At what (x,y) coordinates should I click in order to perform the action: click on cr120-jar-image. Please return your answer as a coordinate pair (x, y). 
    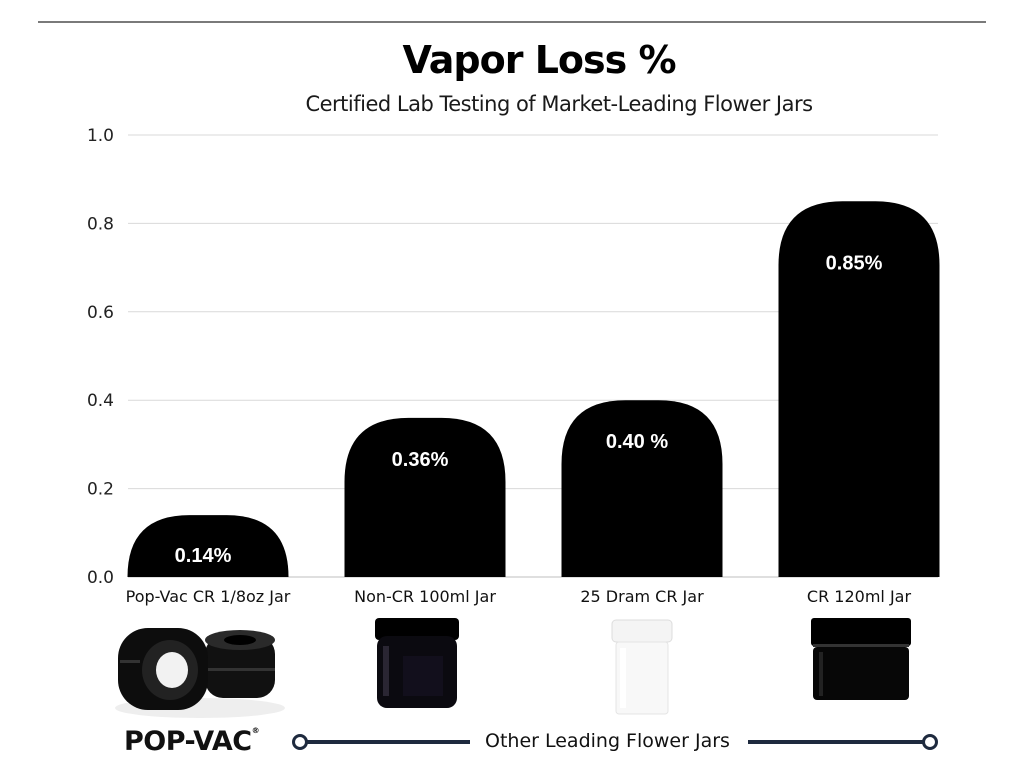
    Looking at the image, I should click on (861, 659).